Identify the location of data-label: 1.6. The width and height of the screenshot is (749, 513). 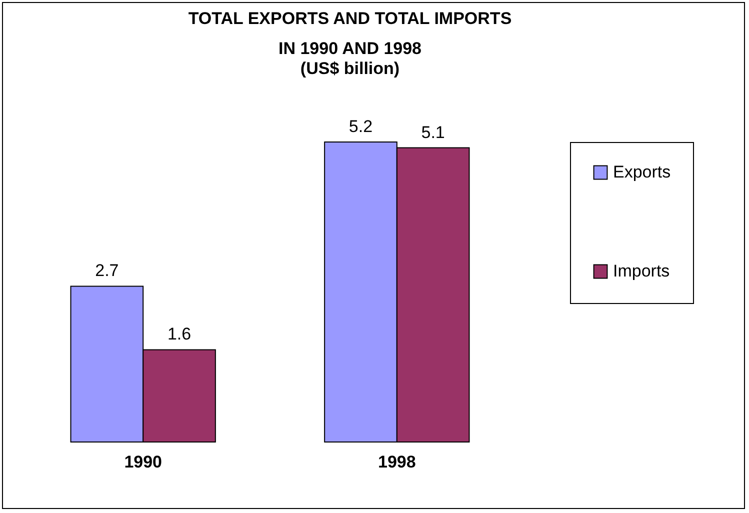
(179, 334).